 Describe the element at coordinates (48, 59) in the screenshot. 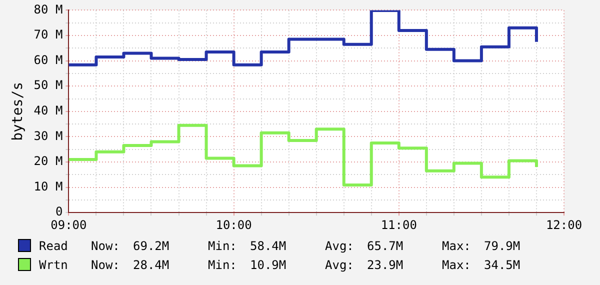

I see `y-tick-label: 60 M` at that location.